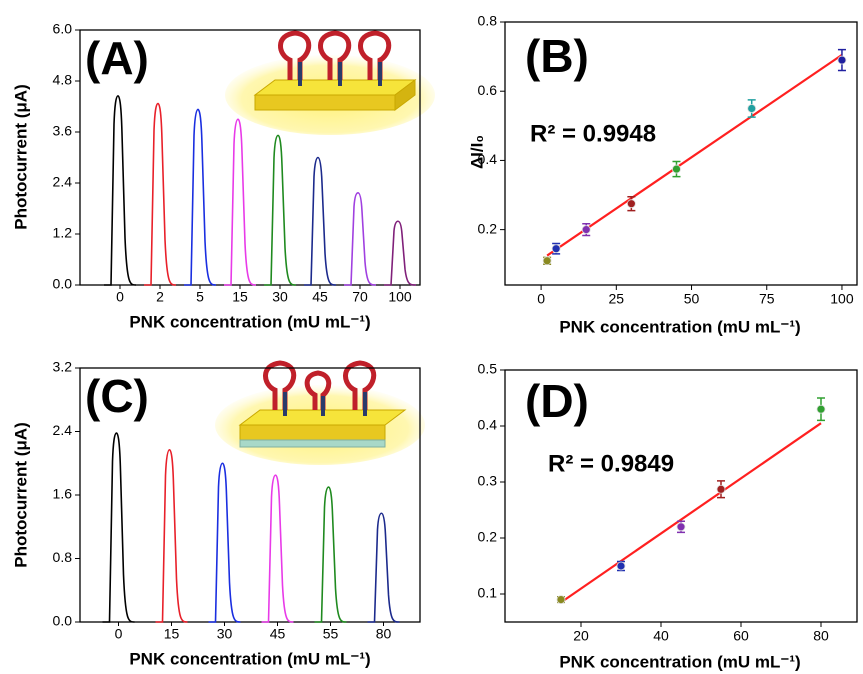 This screenshot has height=674, width=863. Describe the element at coordinates (160, 297) in the screenshot. I see `x-tick-label: 2` at that location.